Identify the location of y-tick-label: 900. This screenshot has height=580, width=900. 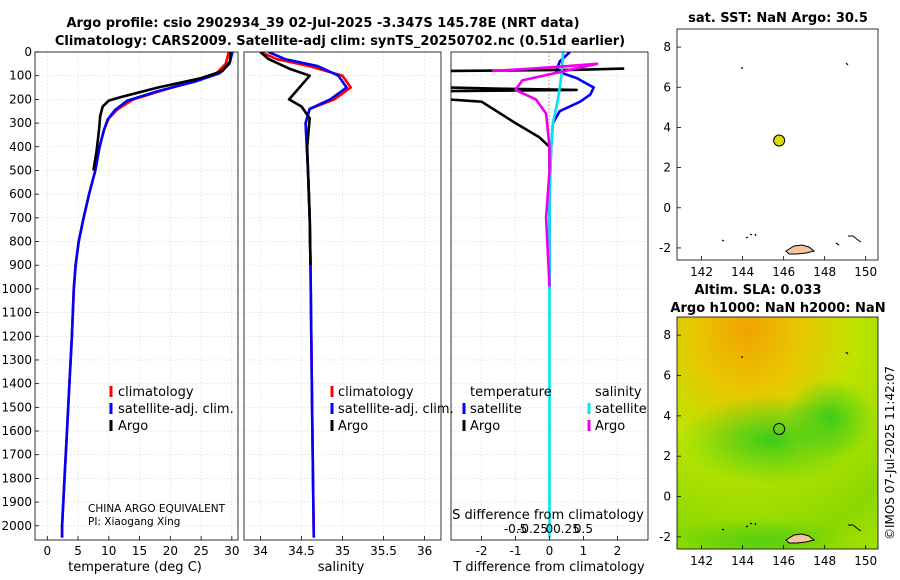
(20, 265).